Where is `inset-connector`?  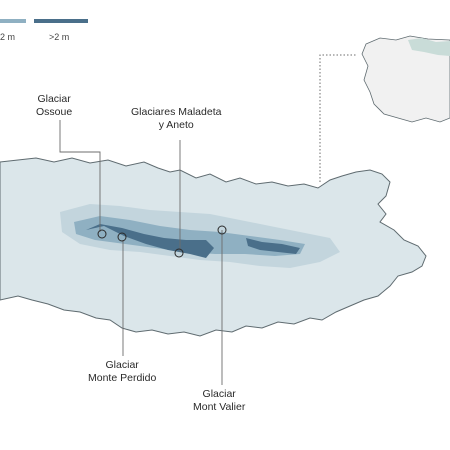 inset-connector is located at coordinates (337, 118).